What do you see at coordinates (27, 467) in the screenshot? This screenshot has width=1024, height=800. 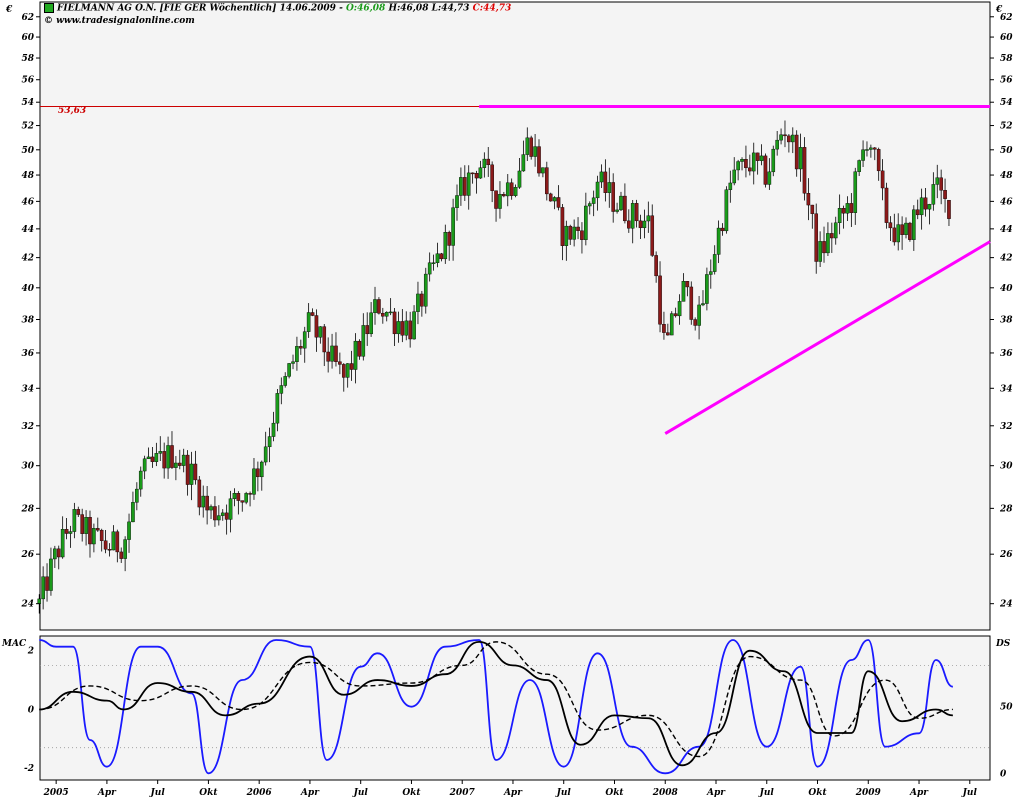 I see `y-tick-label-left: 30` at bounding box center [27, 467].